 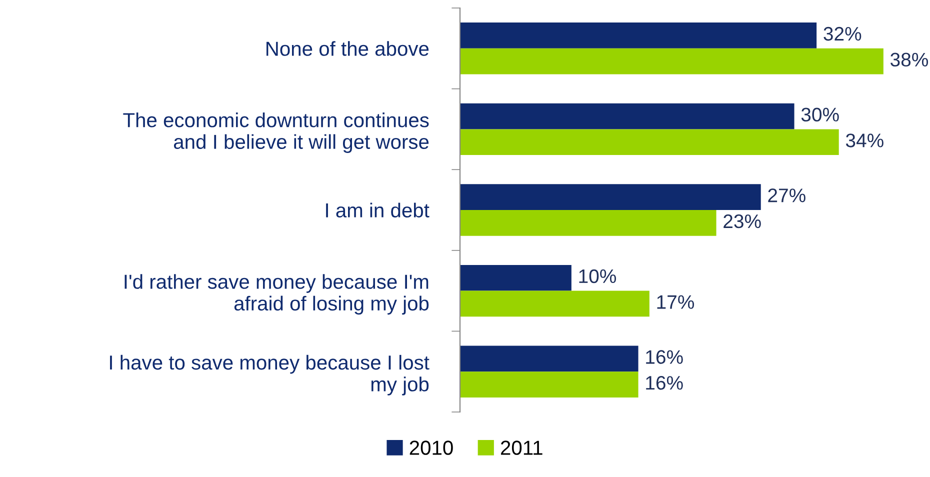 What do you see at coordinates (597, 276) in the screenshot?
I see `data-label: 10%` at bounding box center [597, 276].